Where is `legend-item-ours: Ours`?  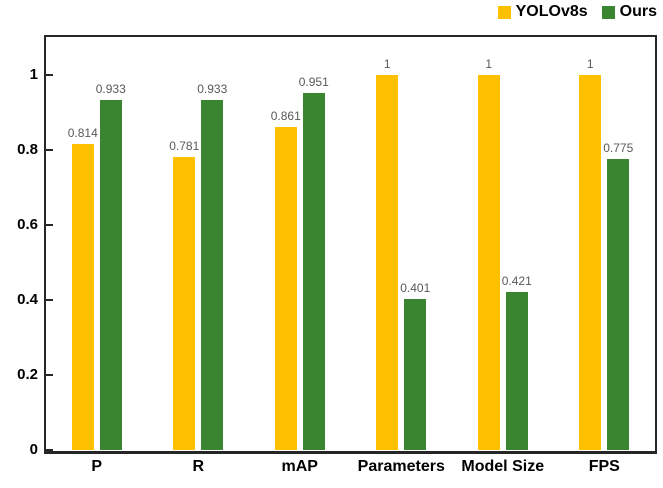 legend-item-ours: Ours is located at coordinates (629, 12).